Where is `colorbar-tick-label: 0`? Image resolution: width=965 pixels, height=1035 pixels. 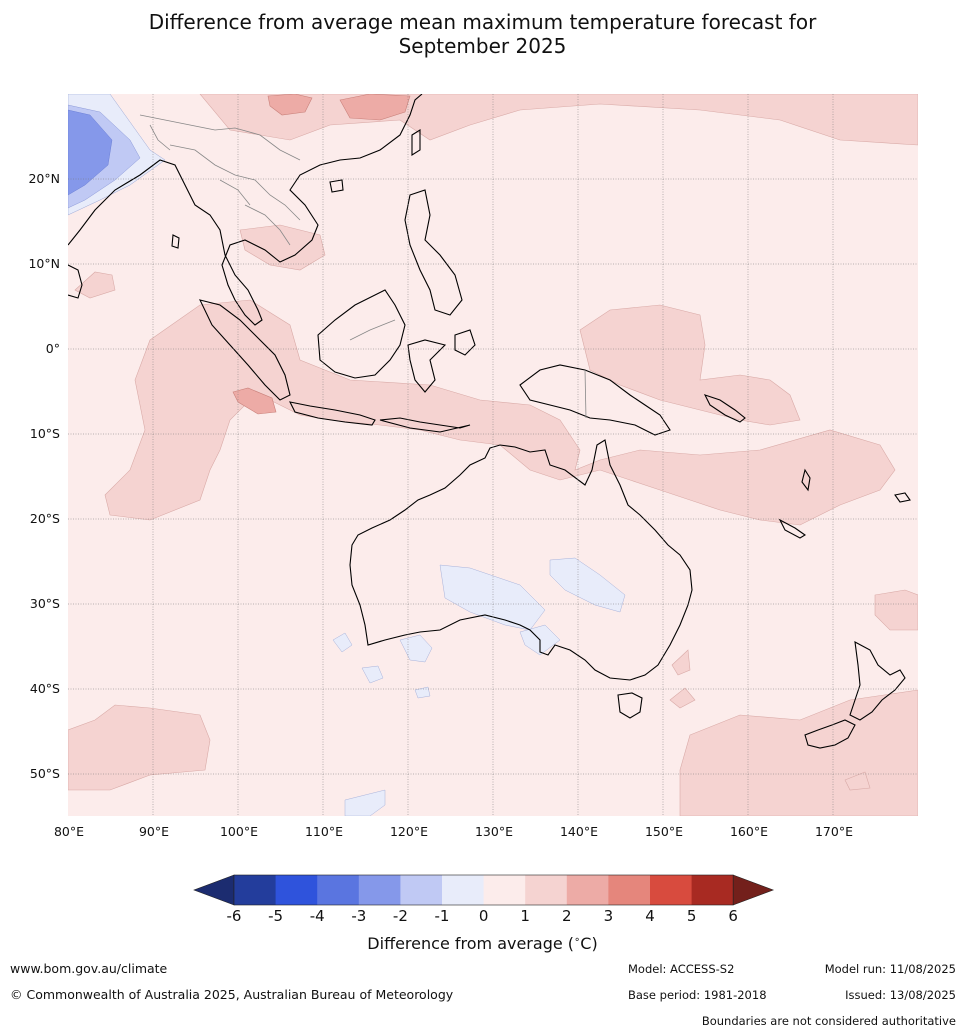 colorbar-tick-label: 0 is located at coordinates (484, 916).